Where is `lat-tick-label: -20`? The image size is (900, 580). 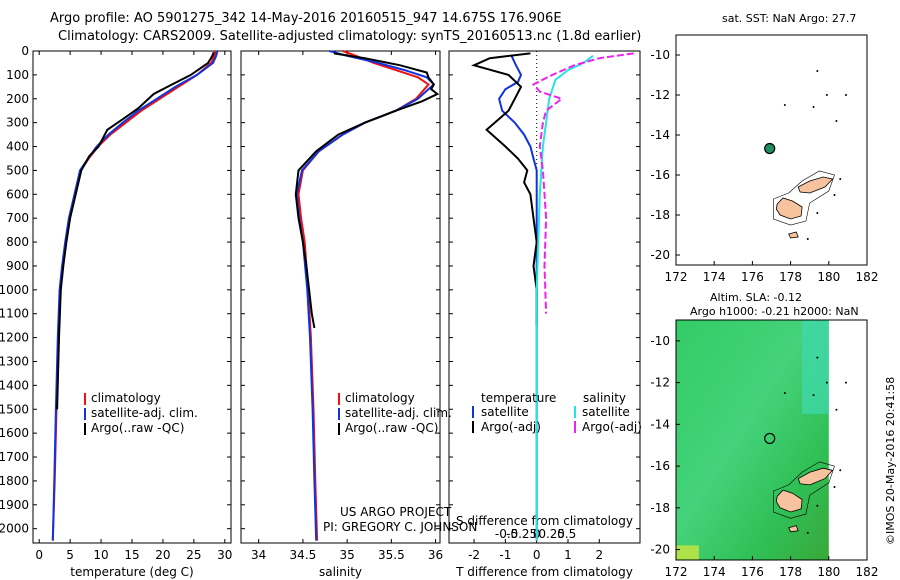 lat-tick-label: -20 is located at coordinates (660, 550).